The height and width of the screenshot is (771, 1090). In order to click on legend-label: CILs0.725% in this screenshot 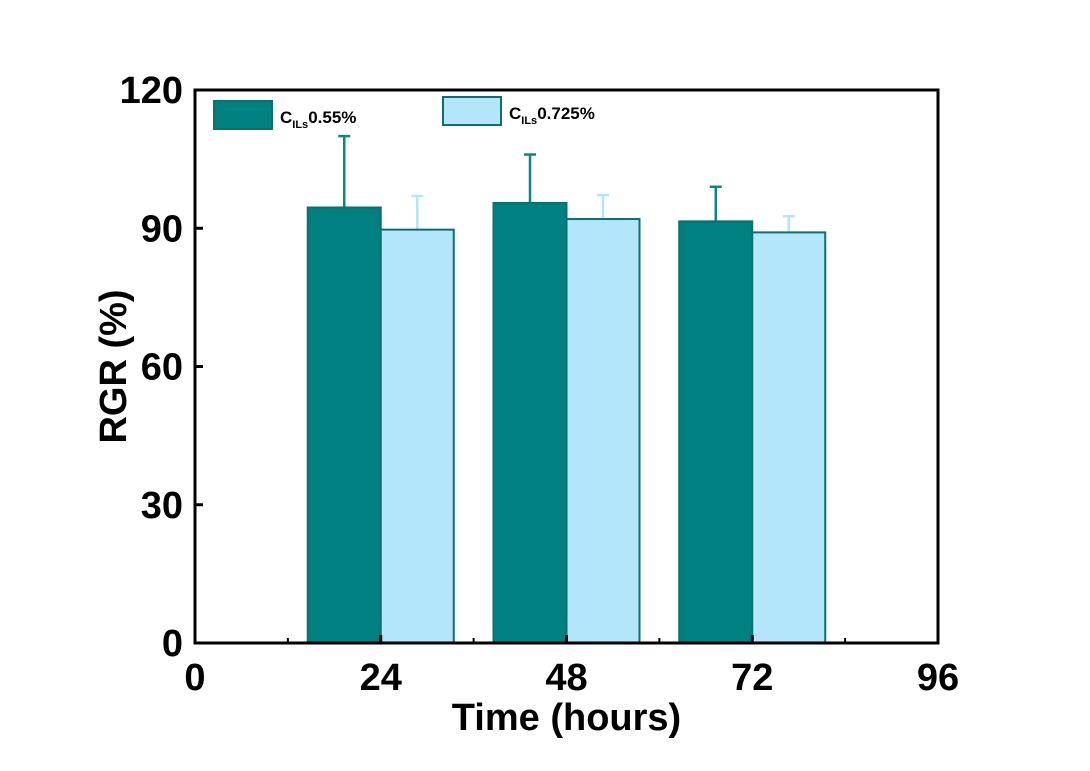, I will do `click(552, 115)`.